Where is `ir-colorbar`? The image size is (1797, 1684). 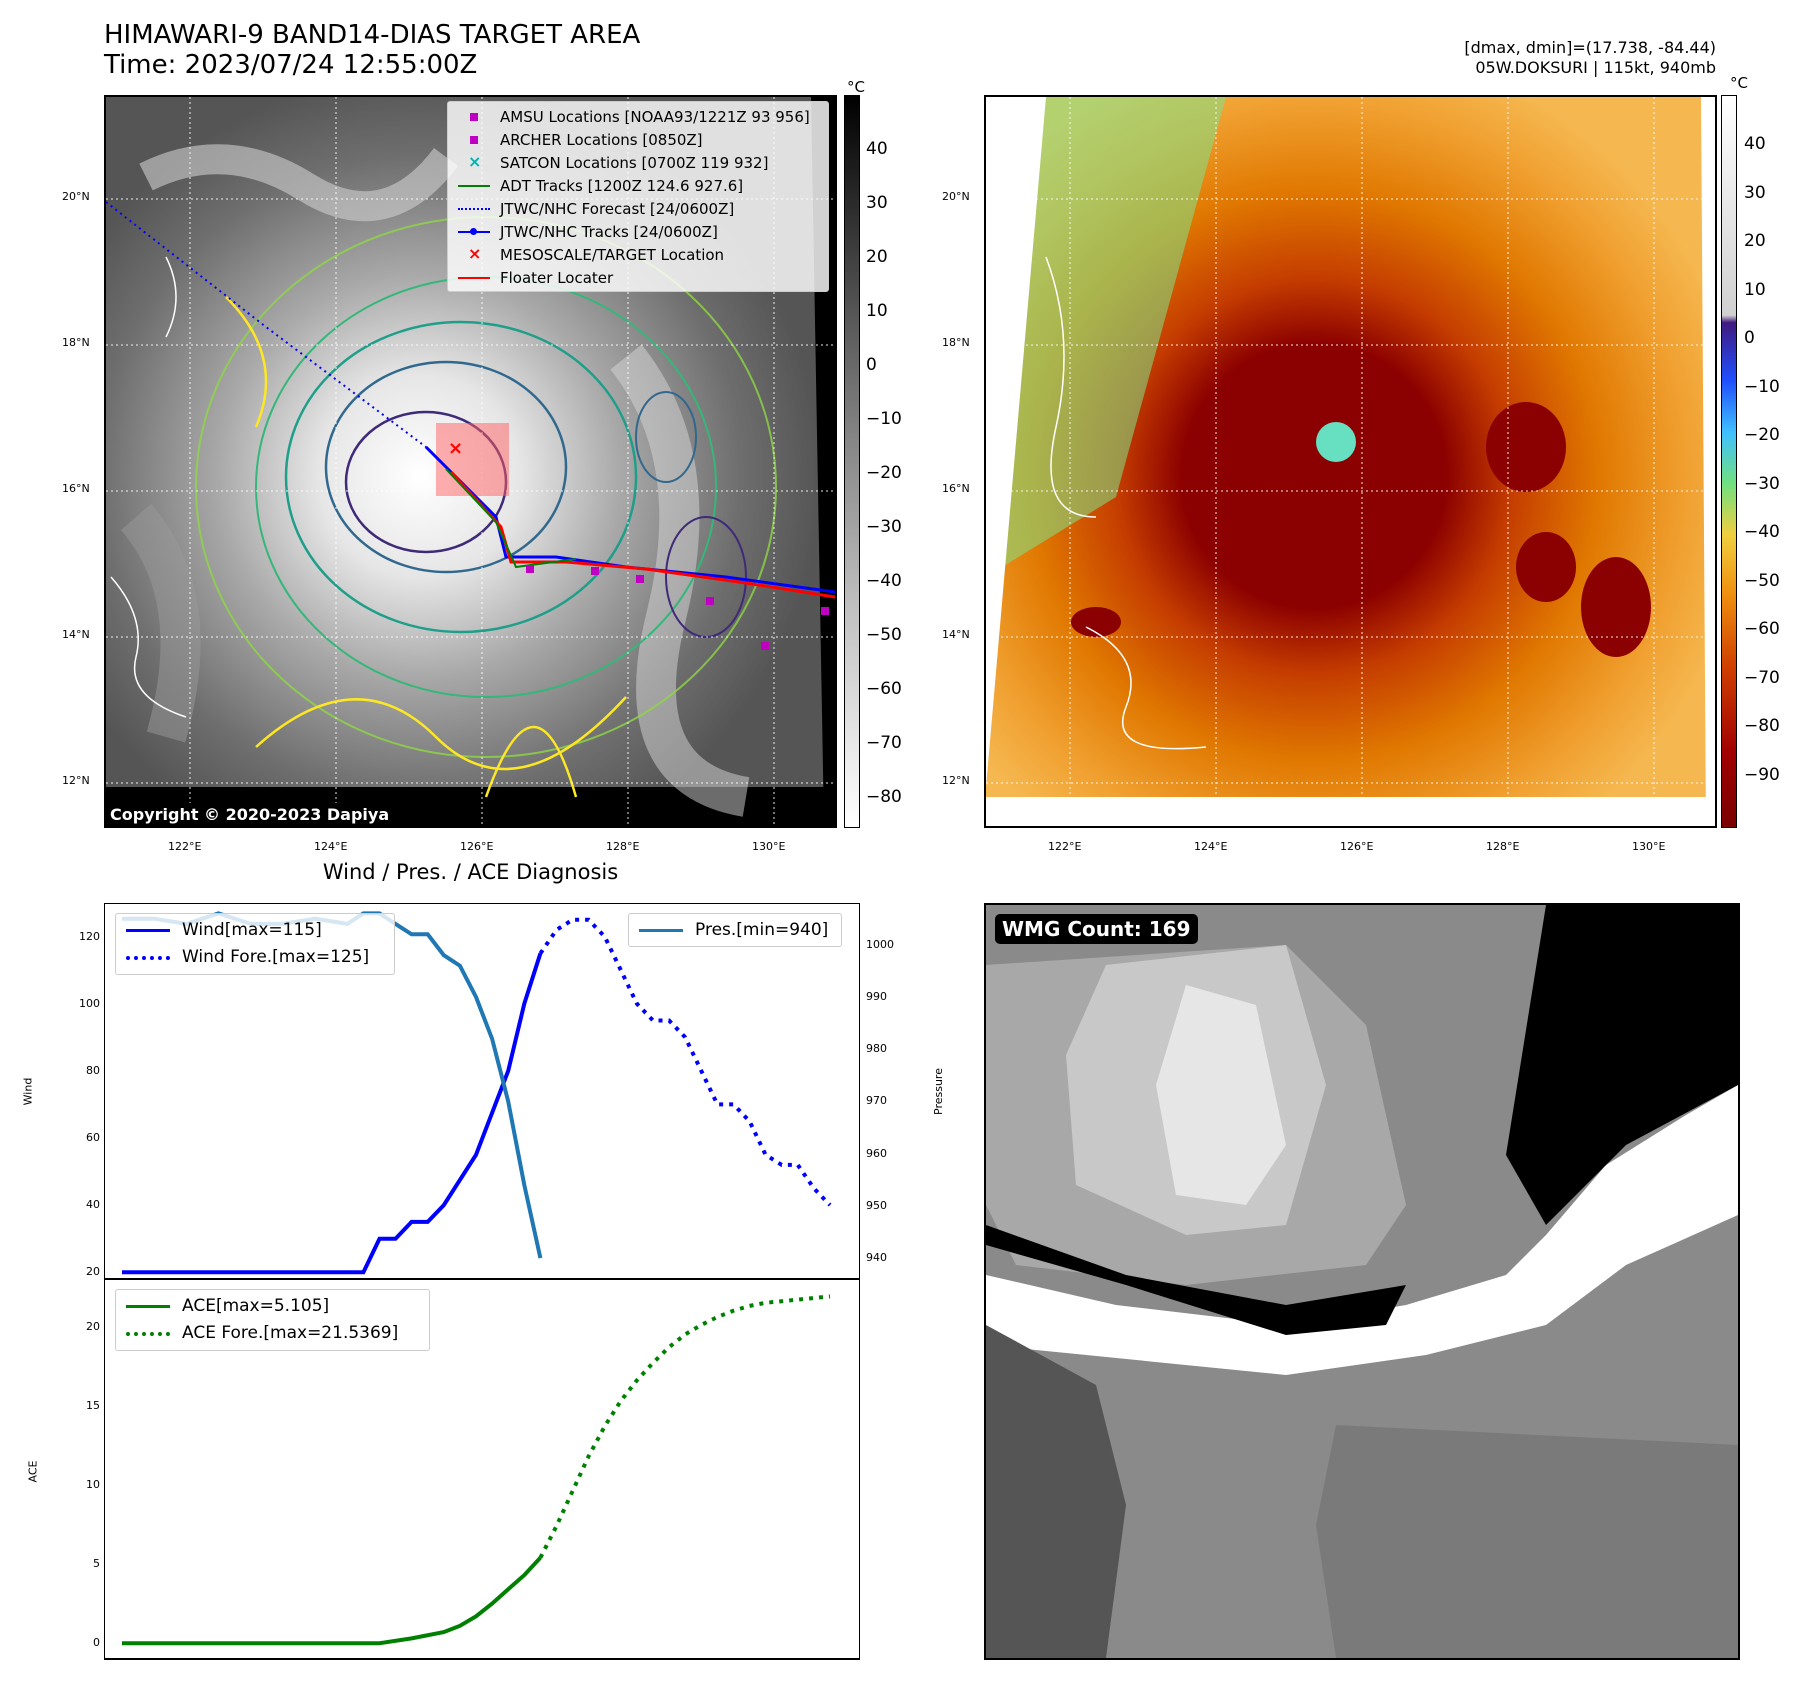 ir-colorbar is located at coordinates (852, 461).